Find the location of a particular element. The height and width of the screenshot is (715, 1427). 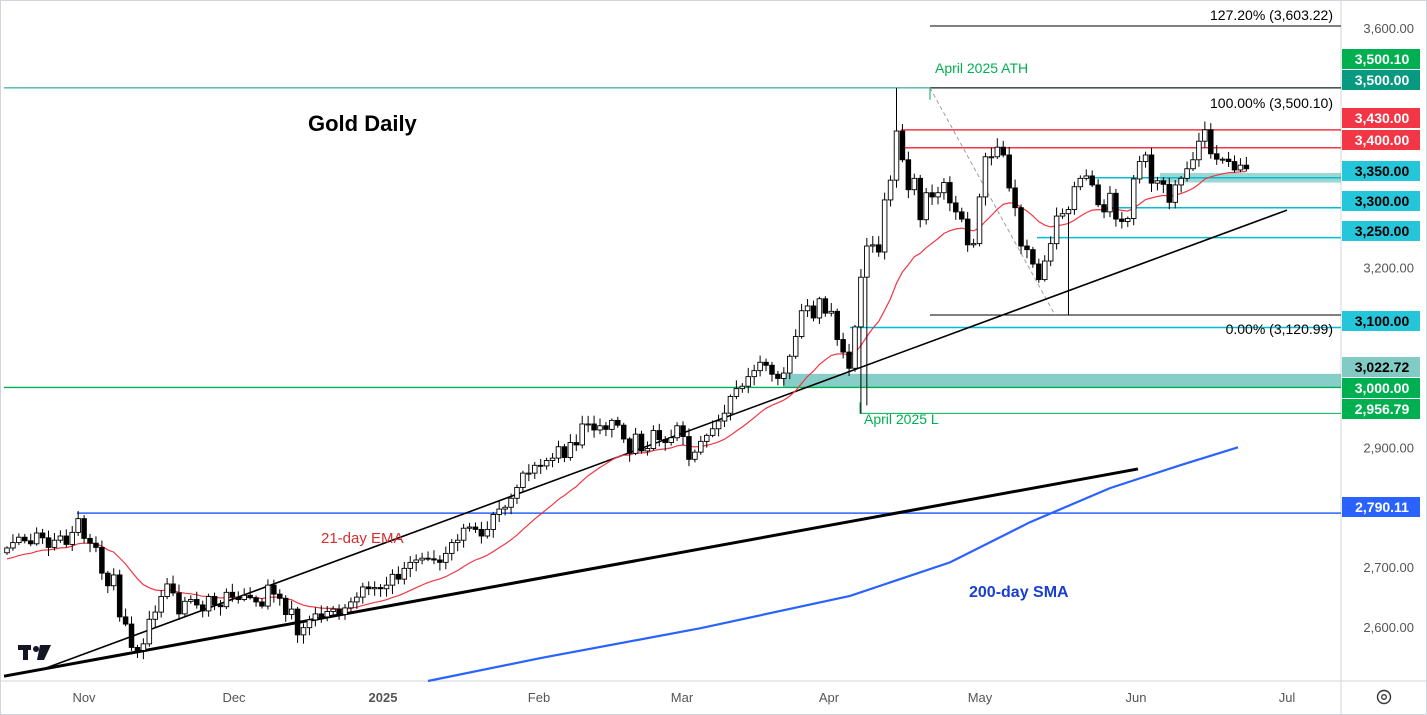

price-tag-label: 3,400.00 is located at coordinates (1382, 140).